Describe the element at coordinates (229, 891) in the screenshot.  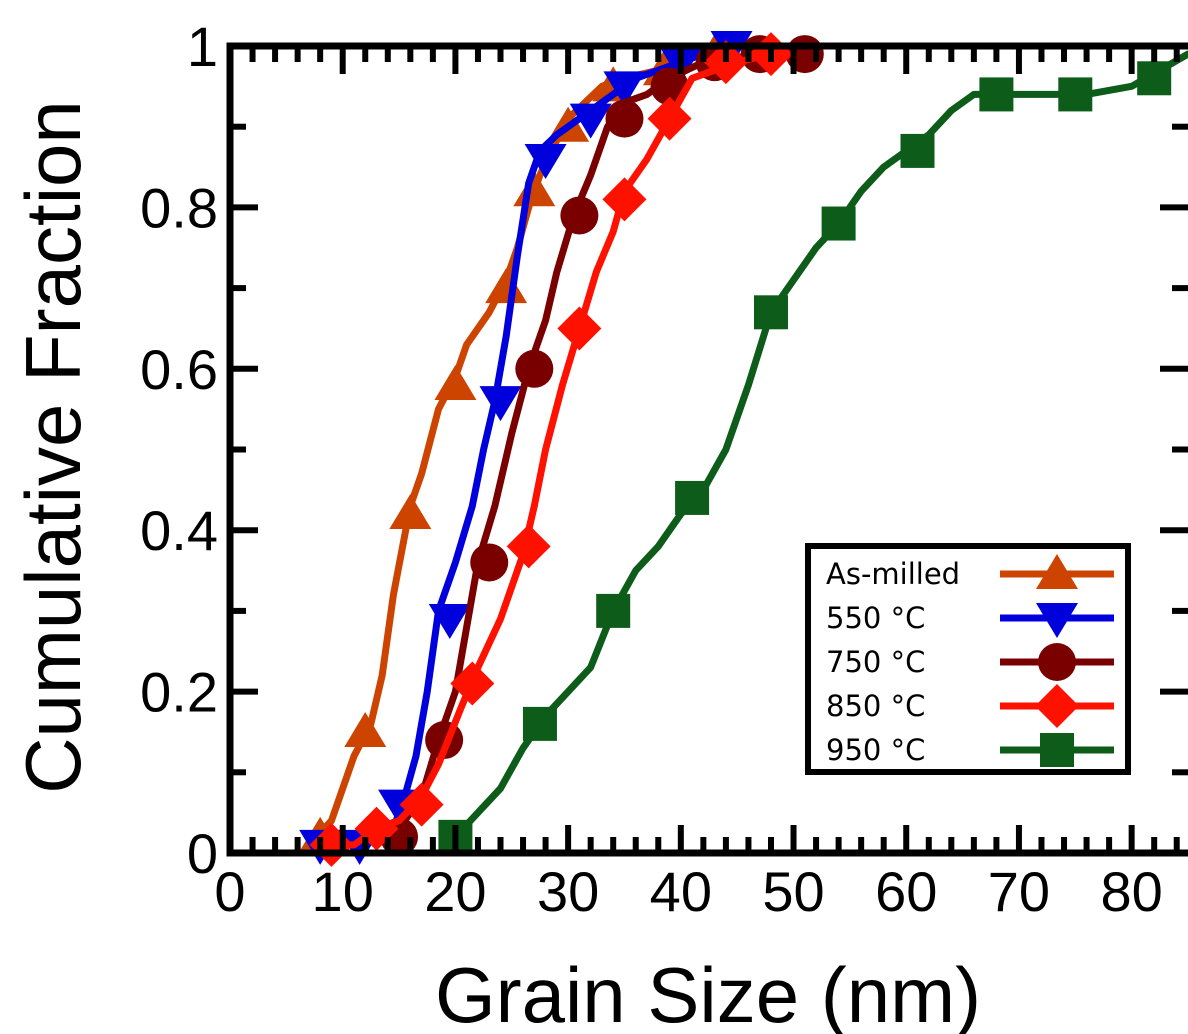
I see `x-tick-label: 0` at that location.